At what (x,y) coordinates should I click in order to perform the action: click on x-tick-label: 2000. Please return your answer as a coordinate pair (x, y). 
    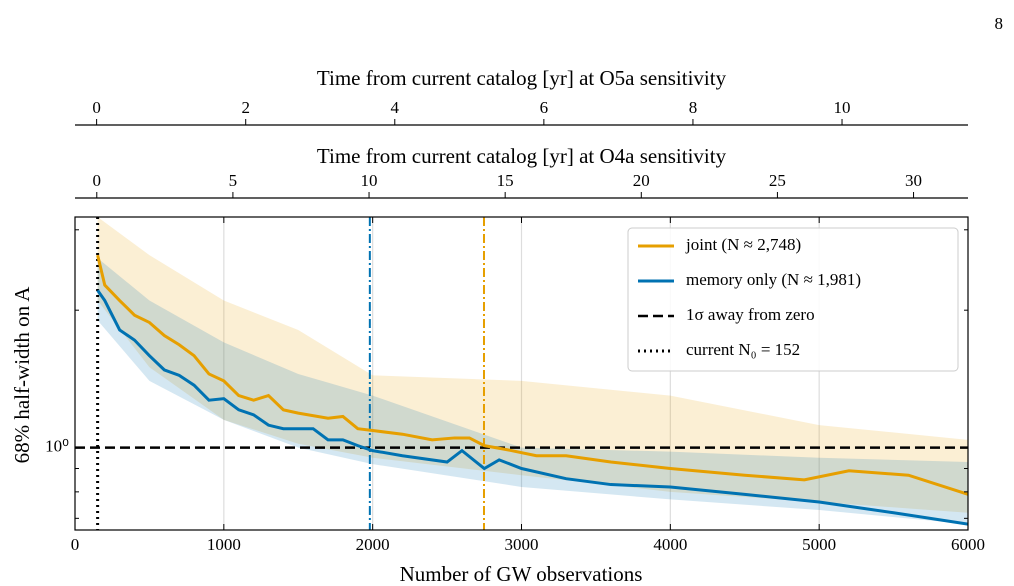
    Looking at the image, I should click on (373, 544).